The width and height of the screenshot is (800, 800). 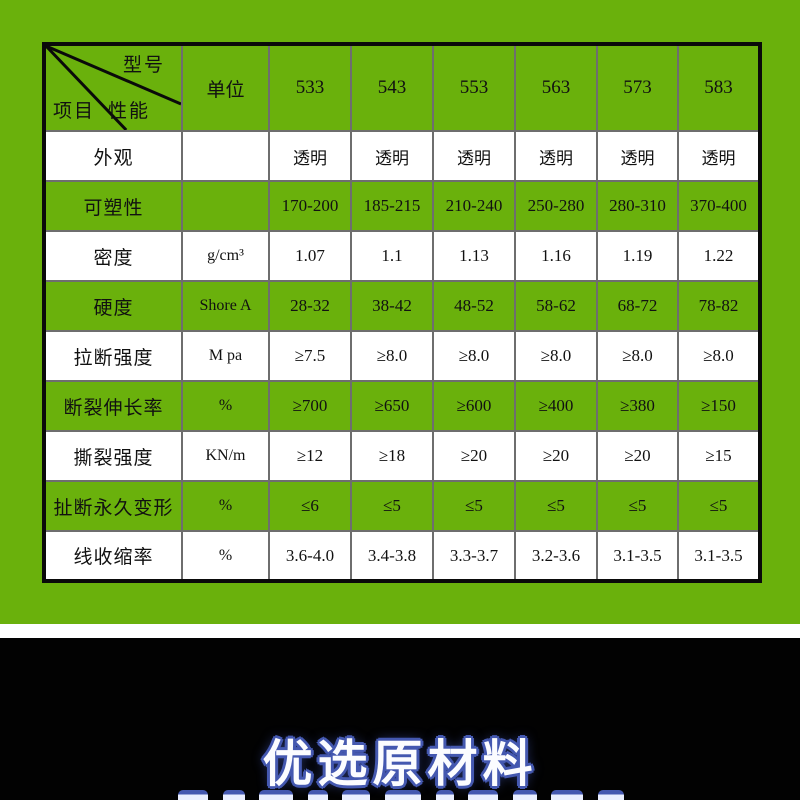 What do you see at coordinates (402, 306) in the screenshot?
I see `table-row: 硬度 Shore A 28-32 38-42 48-52 58-62 68-72 78-82` at bounding box center [402, 306].